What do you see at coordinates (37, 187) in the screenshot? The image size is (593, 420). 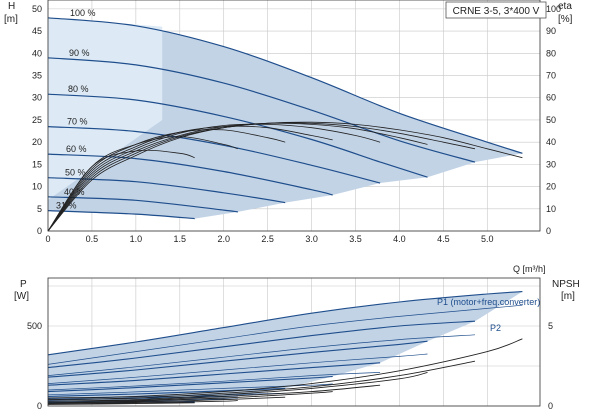 I see `h-tick-label: 10` at bounding box center [37, 187].